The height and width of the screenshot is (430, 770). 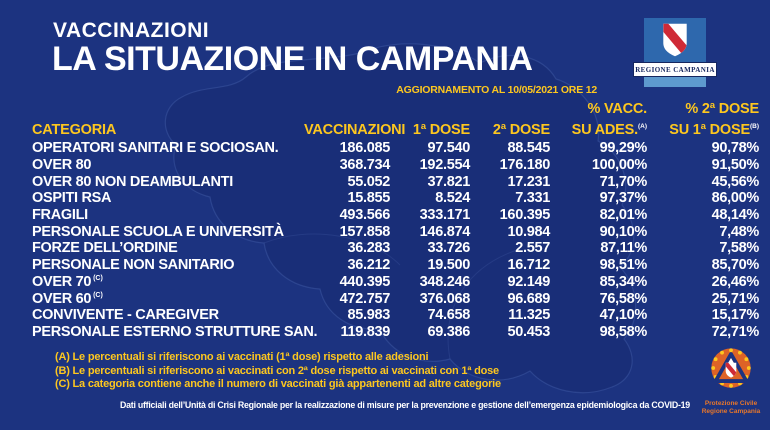 I want to click on cell-dose1: 69.386, so click(x=448, y=331).